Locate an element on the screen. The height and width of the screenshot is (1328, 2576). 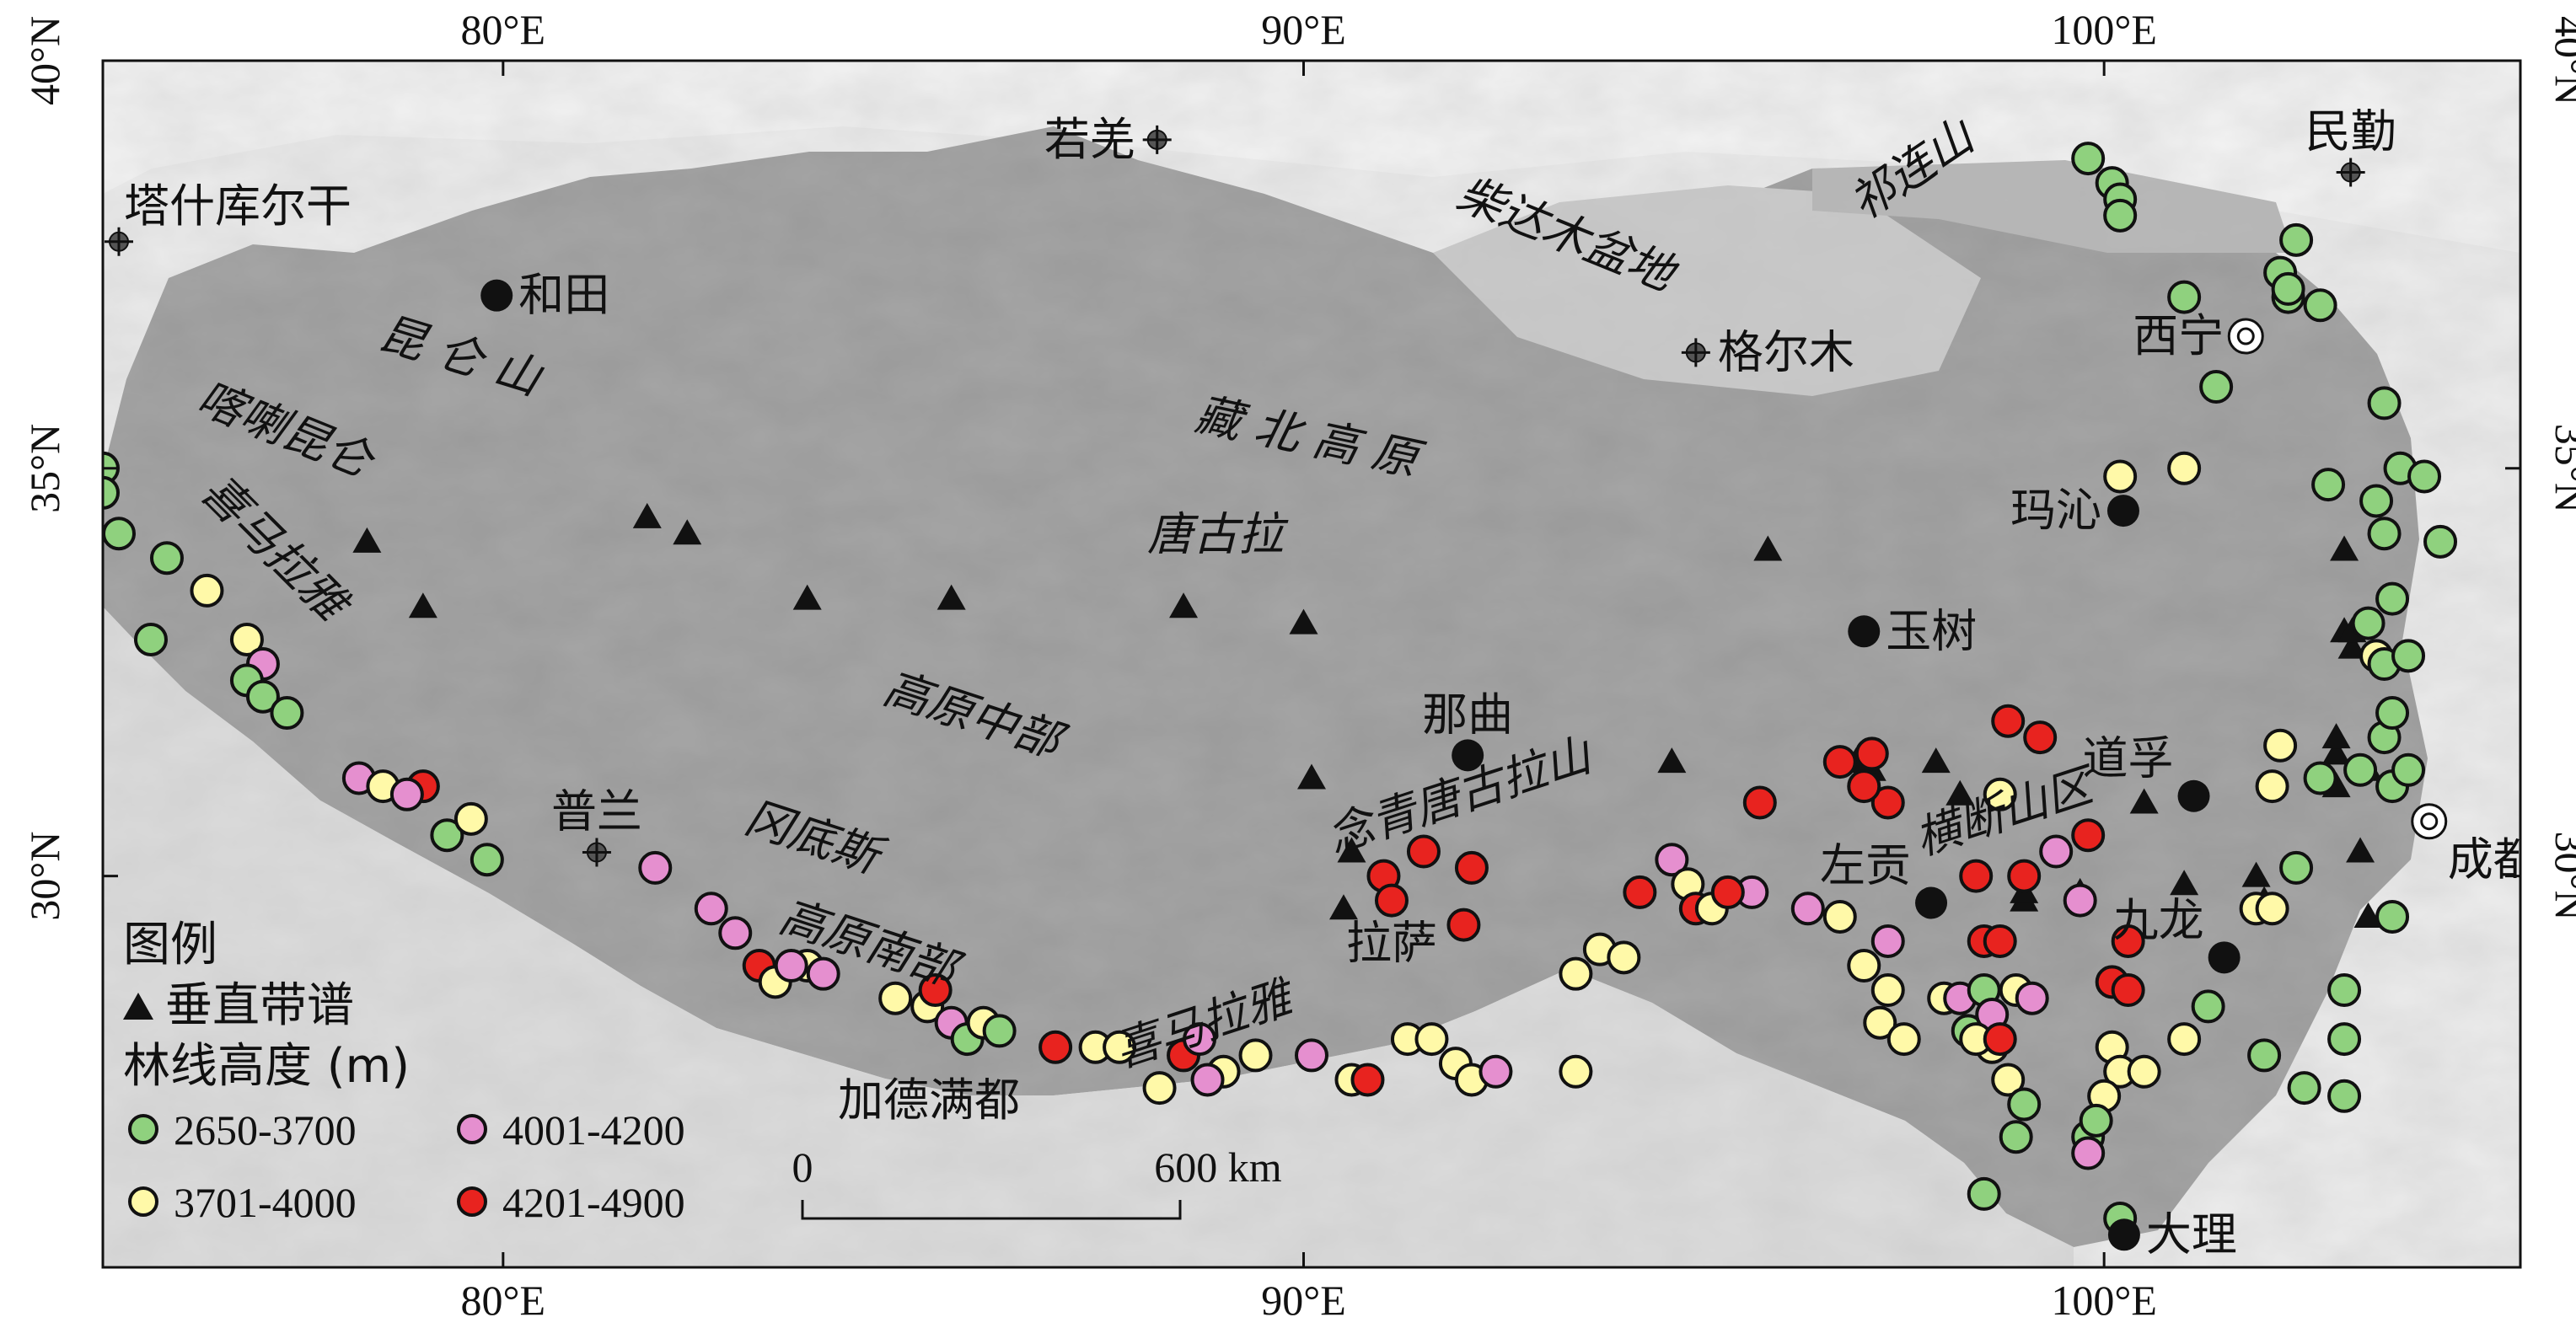
lat-label-right: 40°N is located at coordinates (2561, 61).